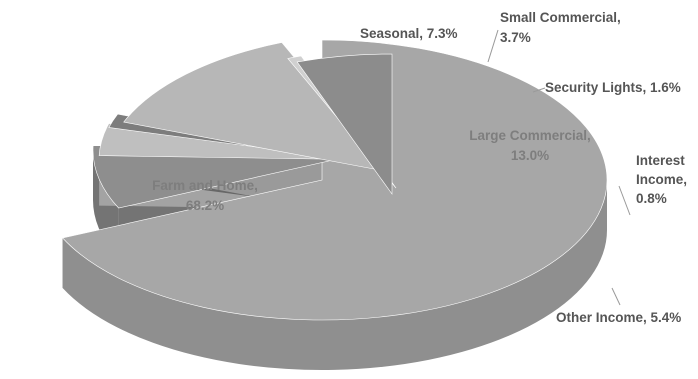 The image size is (698, 379). I want to click on data-label-farm-and-home: Farm and Home, 68.2%, so click(205, 195).